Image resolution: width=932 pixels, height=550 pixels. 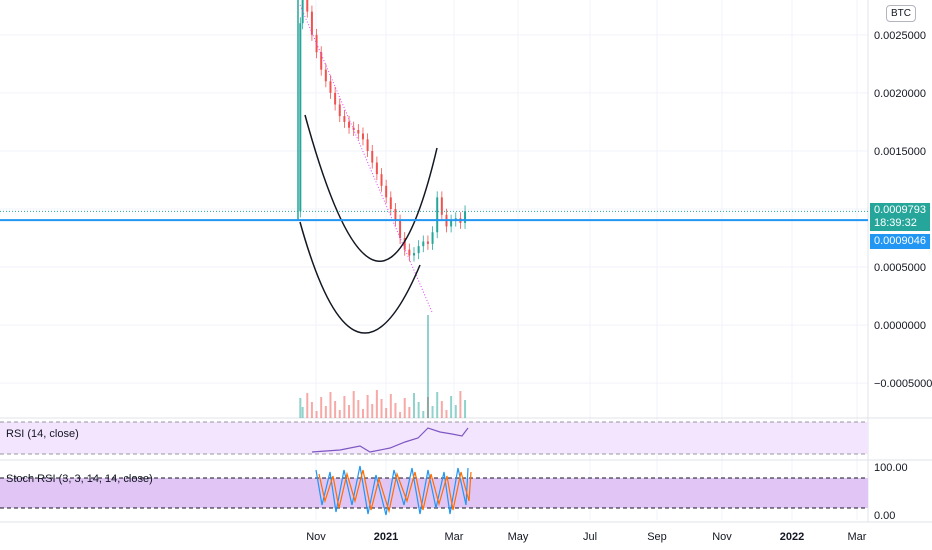 I want to click on price-tick-label: 0.0000000, so click(x=900, y=326).